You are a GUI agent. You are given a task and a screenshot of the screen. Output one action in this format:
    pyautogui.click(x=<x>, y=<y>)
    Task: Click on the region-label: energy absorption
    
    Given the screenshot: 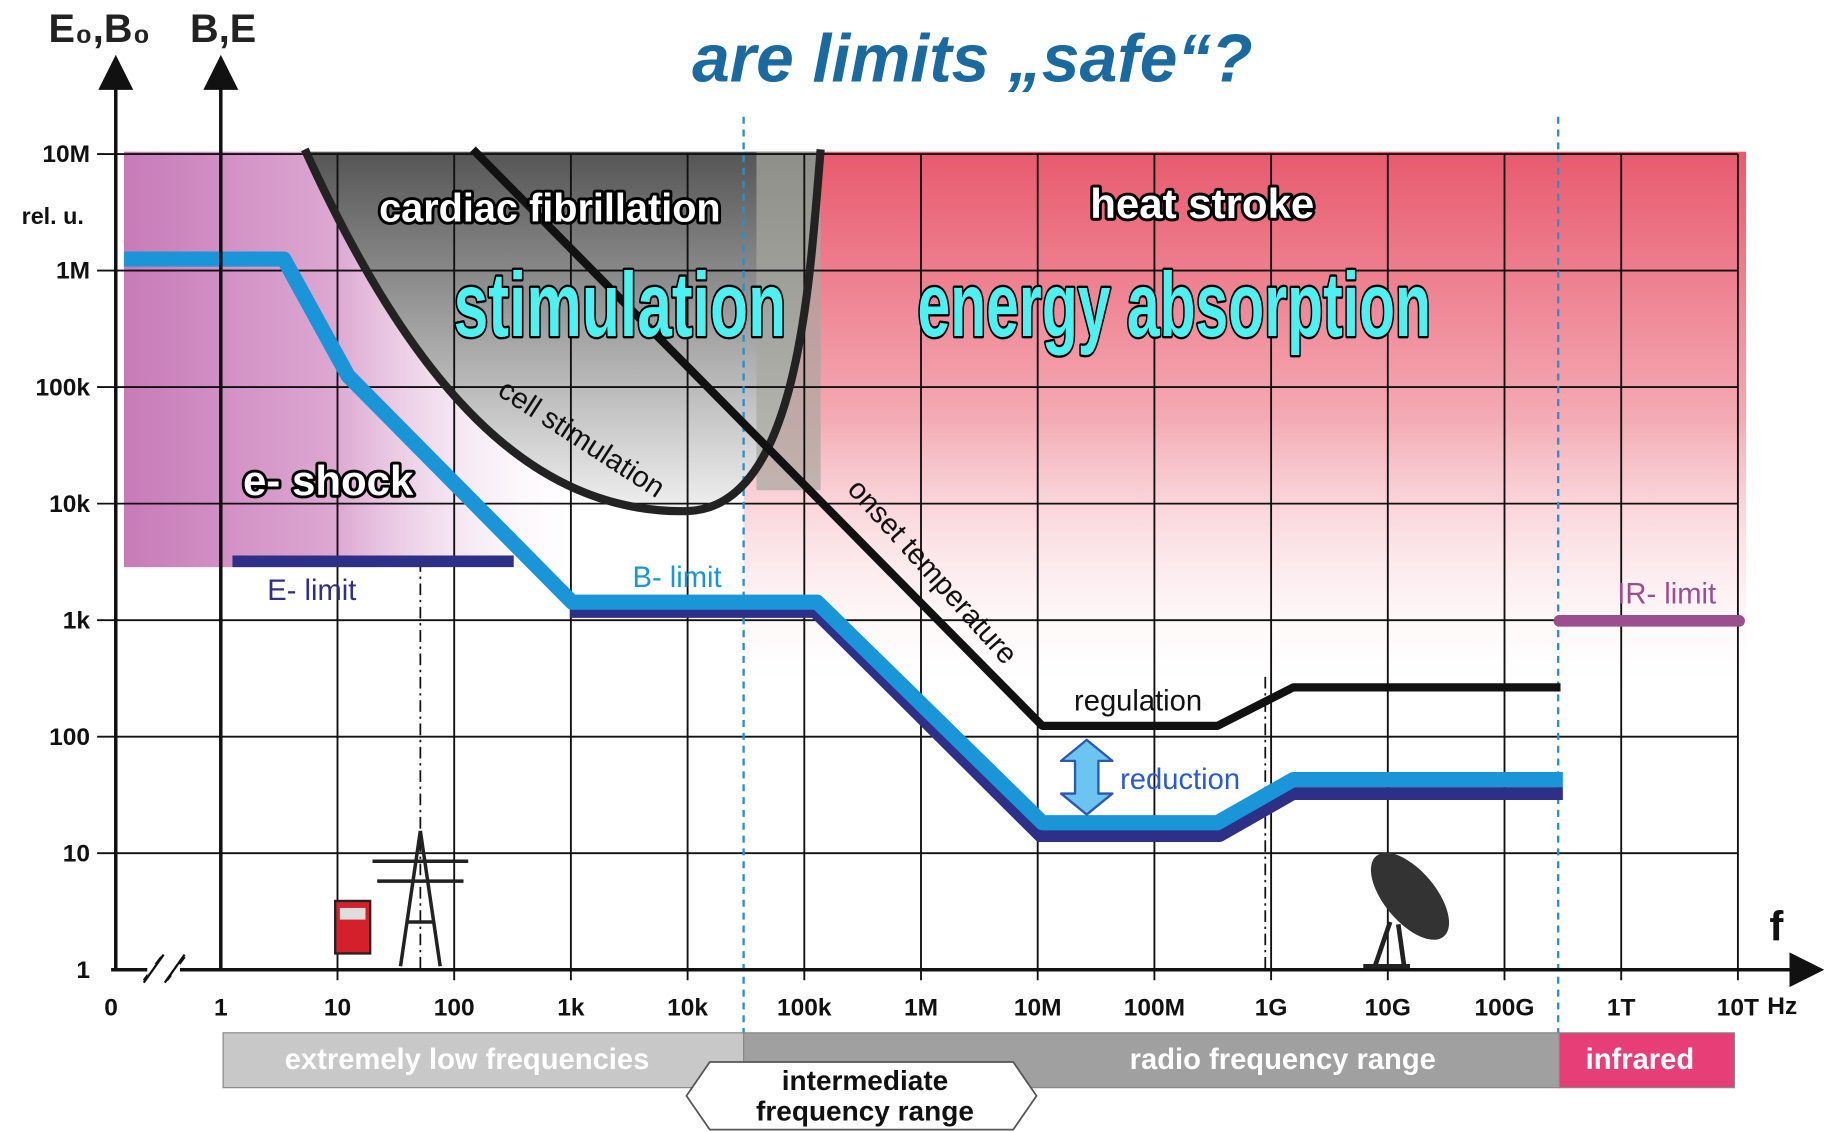 What is the action you would take?
    pyautogui.click(x=1173, y=305)
    